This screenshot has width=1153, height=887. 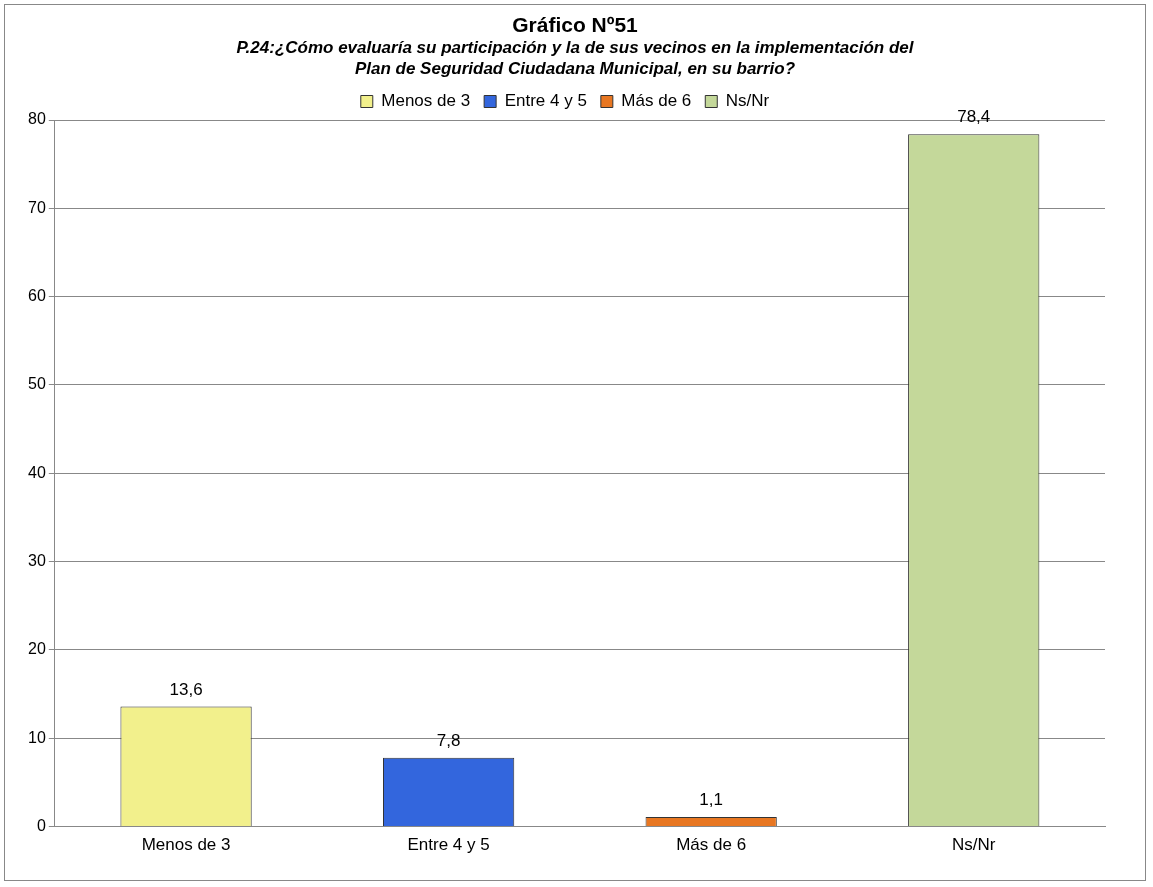 What do you see at coordinates (37, 384) in the screenshot?
I see `y-tick-label: 50` at bounding box center [37, 384].